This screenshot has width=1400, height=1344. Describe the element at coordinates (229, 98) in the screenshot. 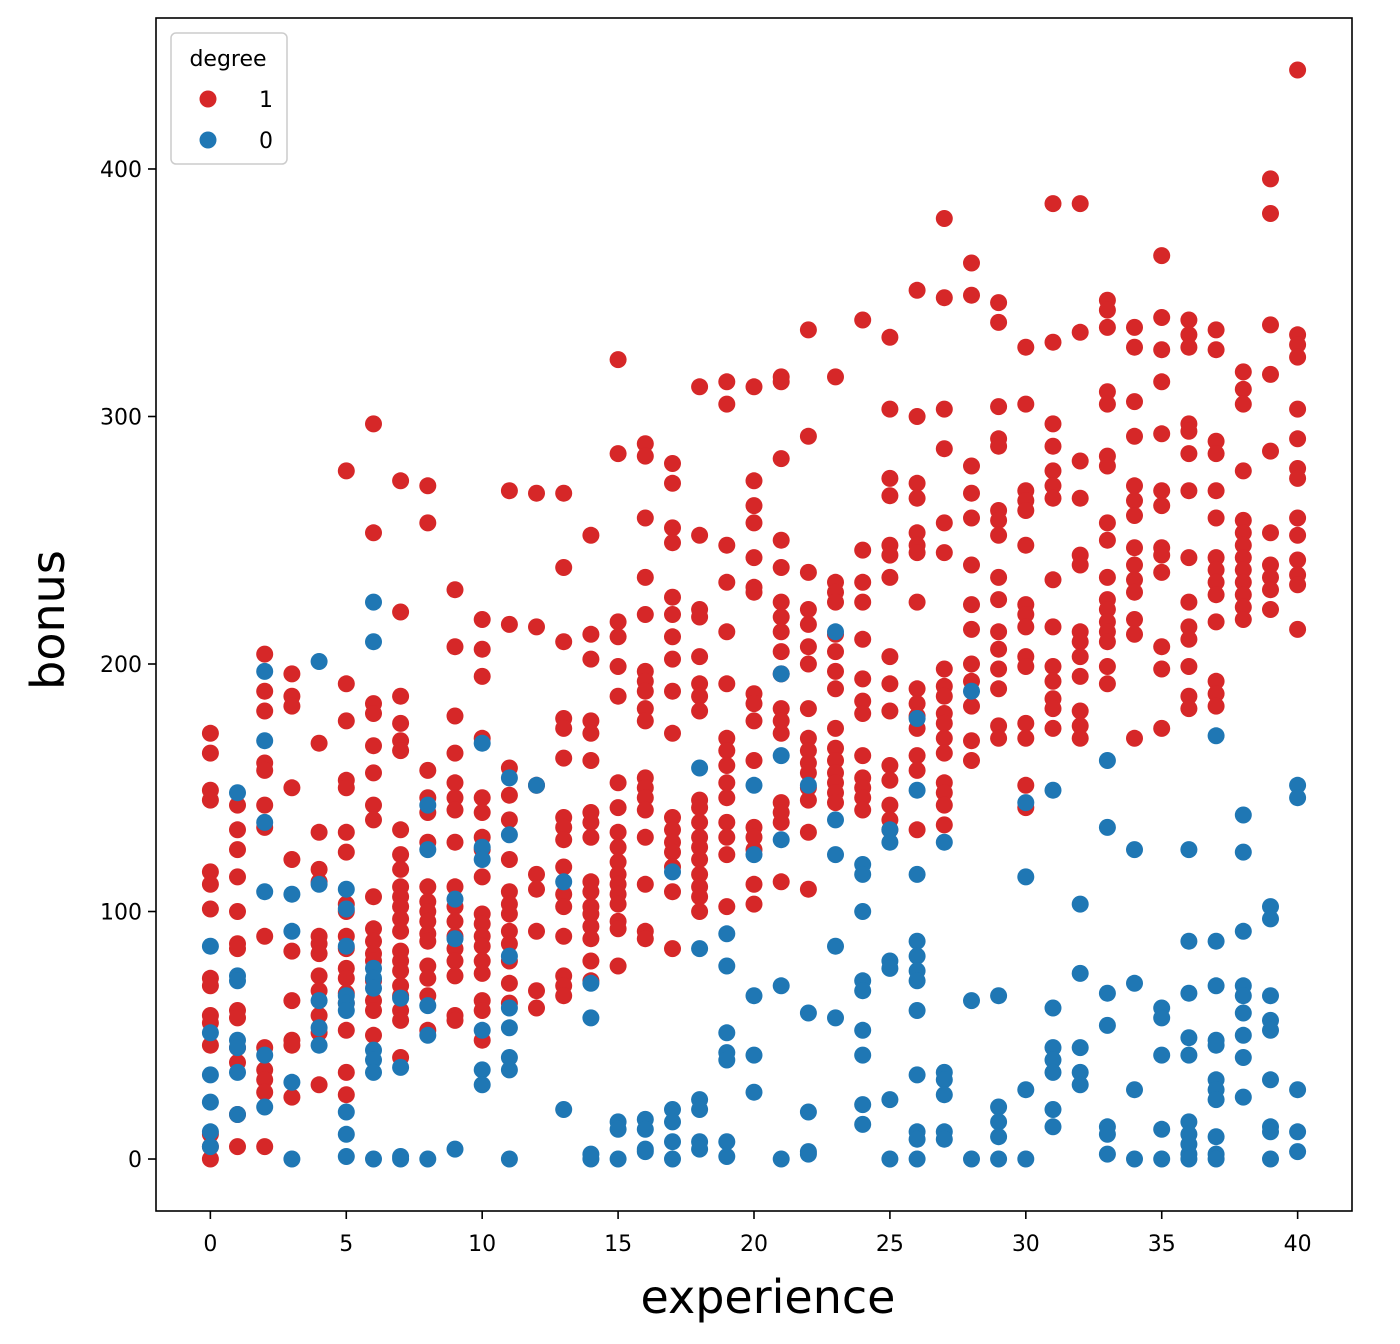

I see `legend: degree 1 0` at that location.